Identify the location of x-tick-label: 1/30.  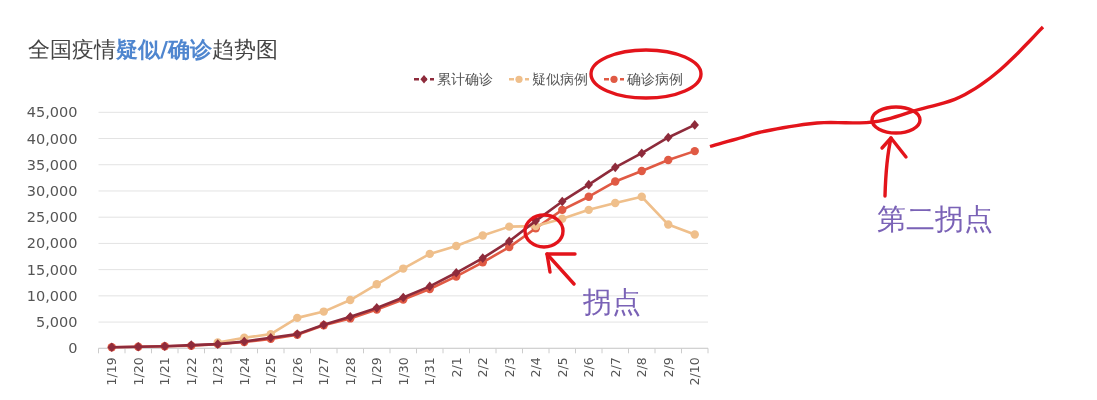
(403, 371).